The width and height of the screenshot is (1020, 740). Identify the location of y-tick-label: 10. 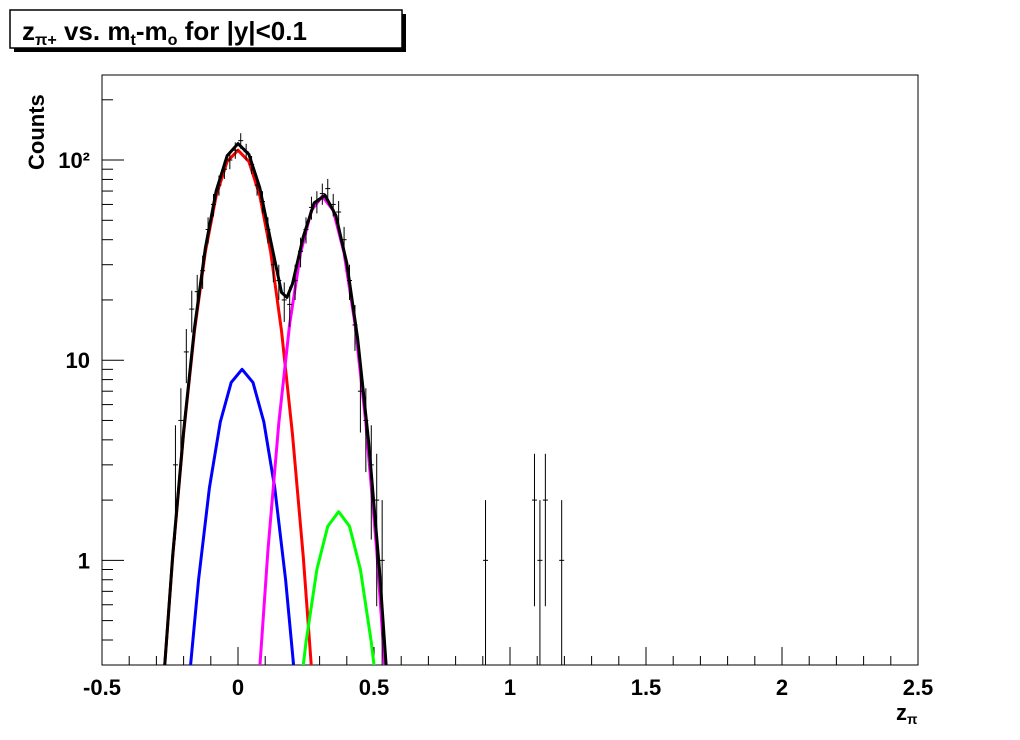
(78, 360).